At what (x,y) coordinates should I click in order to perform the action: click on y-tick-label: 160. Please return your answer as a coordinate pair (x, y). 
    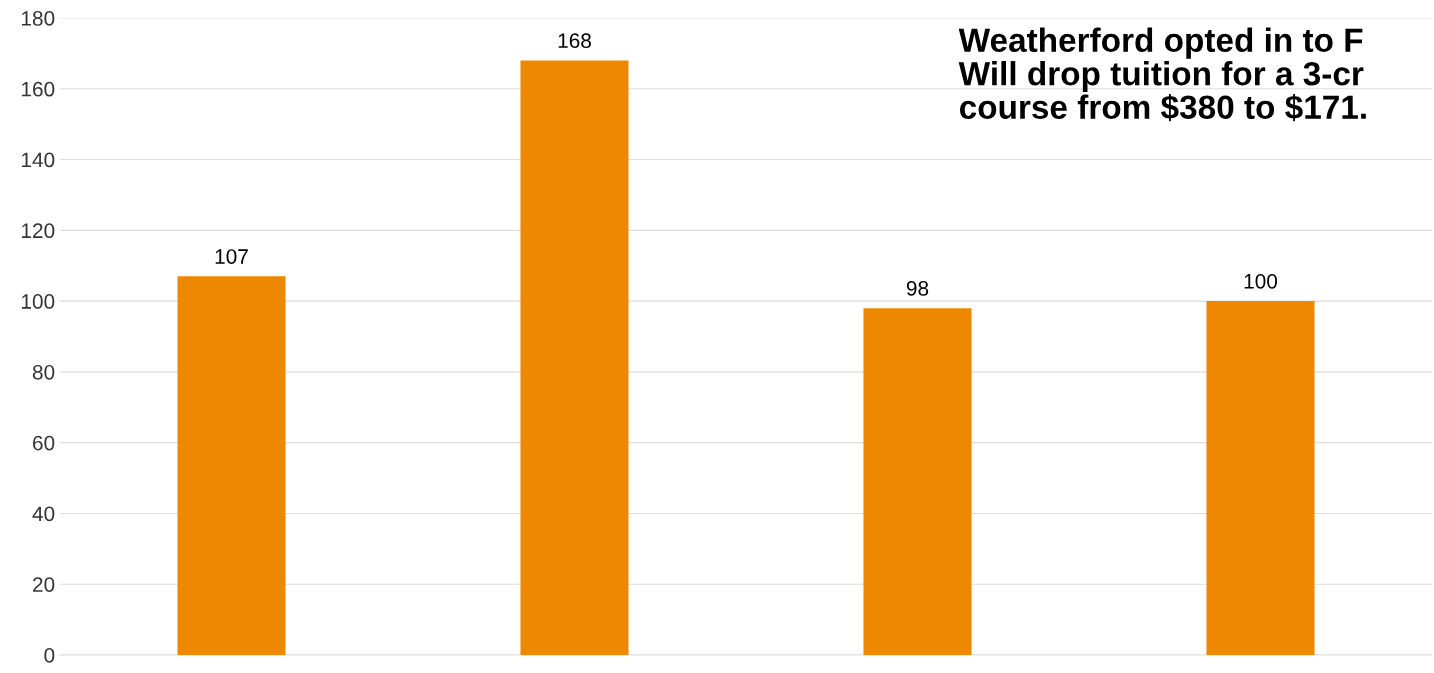
    Looking at the image, I should click on (38, 89).